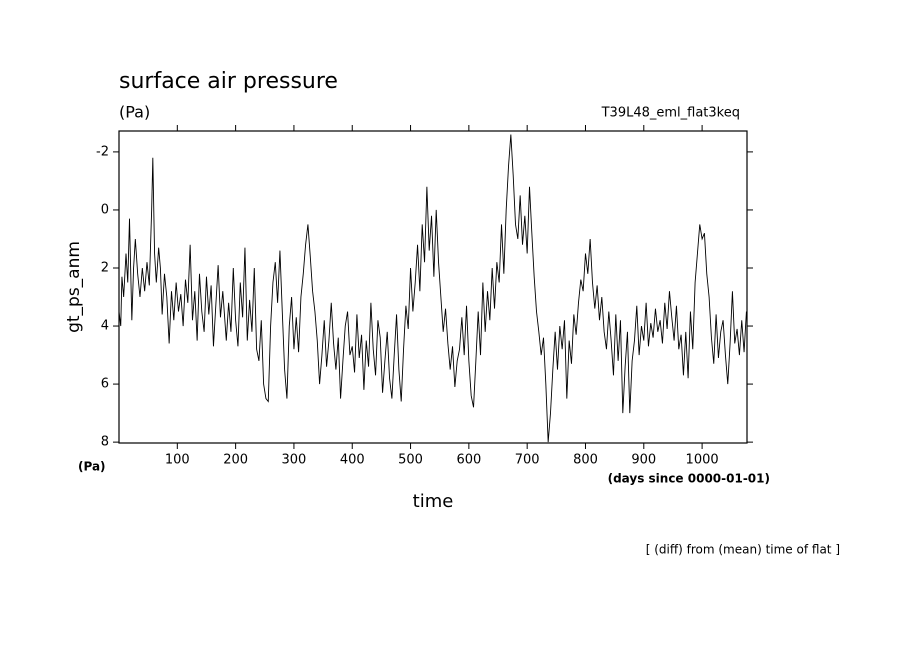 The height and width of the screenshot is (654, 904). I want to click on y-units: (Pa), so click(92, 467).